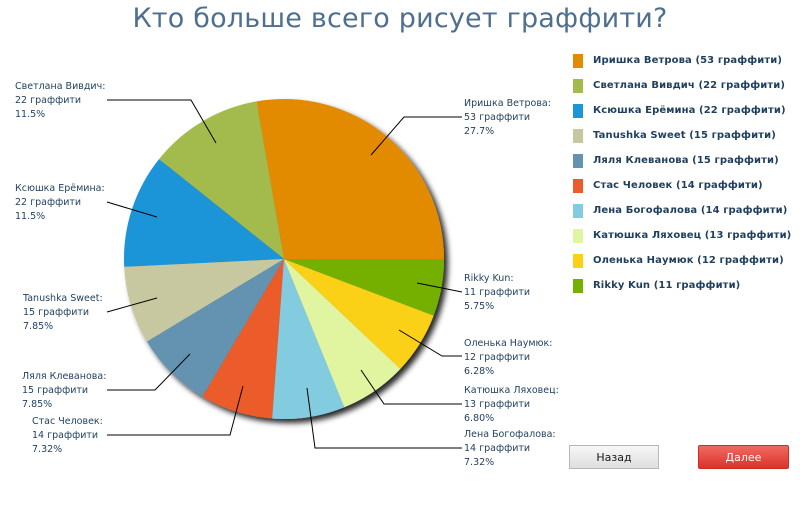  What do you see at coordinates (686, 141) in the screenshot?
I see `legend-item: Tanushka Sweet (15 граффити)` at bounding box center [686, 141].